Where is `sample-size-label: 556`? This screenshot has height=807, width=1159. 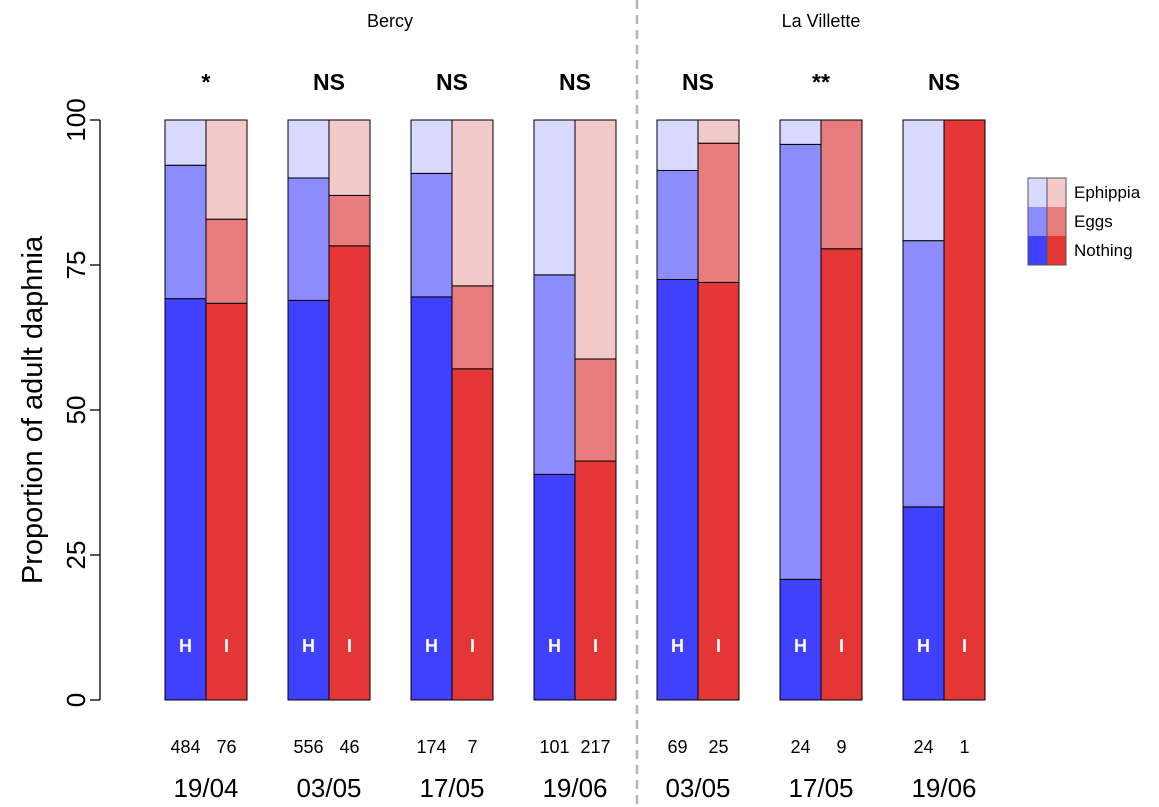 sample-size-label: 556 is located at coordinates (308, 747).